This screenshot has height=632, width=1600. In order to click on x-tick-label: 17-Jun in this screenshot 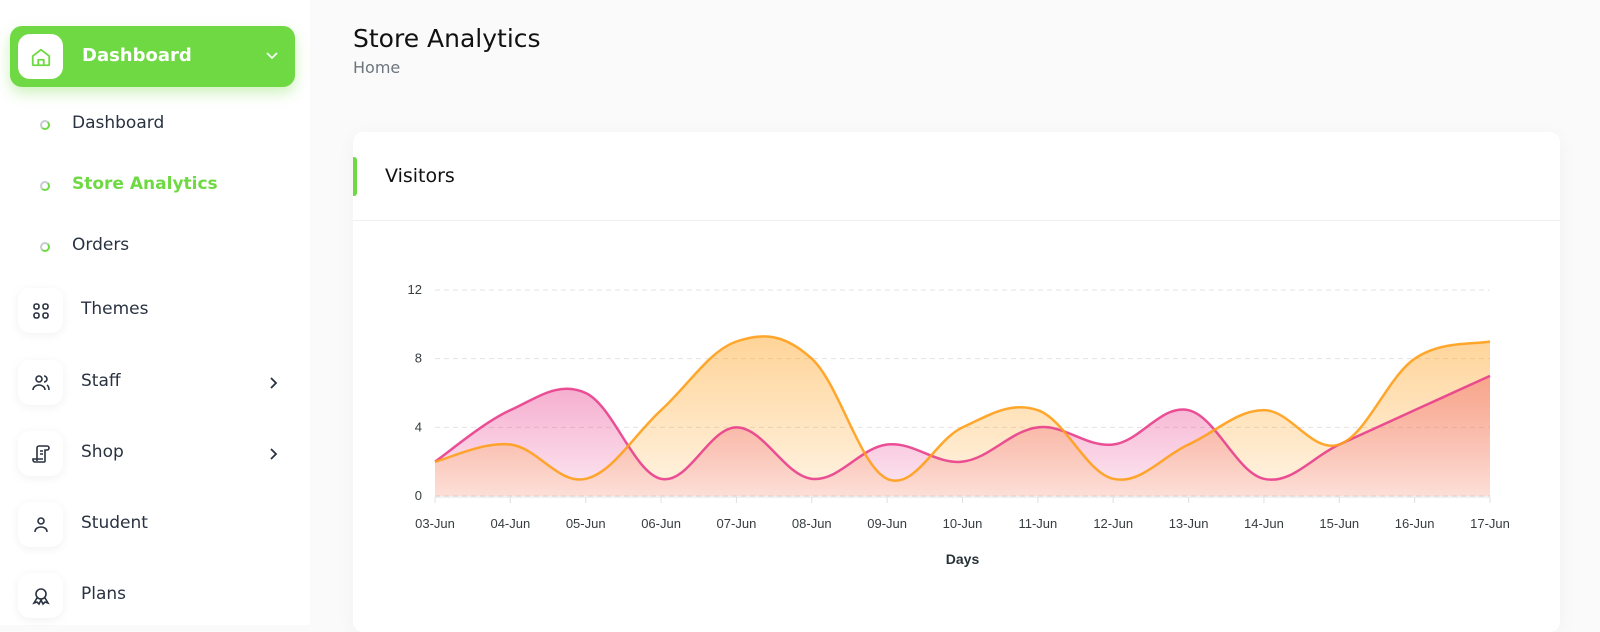, I will do `click(1490, 523)`.